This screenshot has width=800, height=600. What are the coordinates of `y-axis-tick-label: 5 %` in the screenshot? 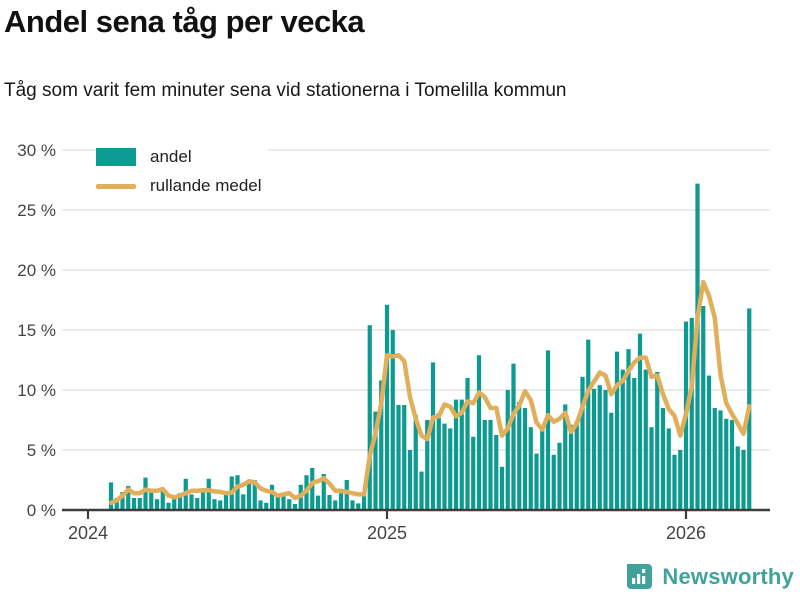 It's located at (41, 450).